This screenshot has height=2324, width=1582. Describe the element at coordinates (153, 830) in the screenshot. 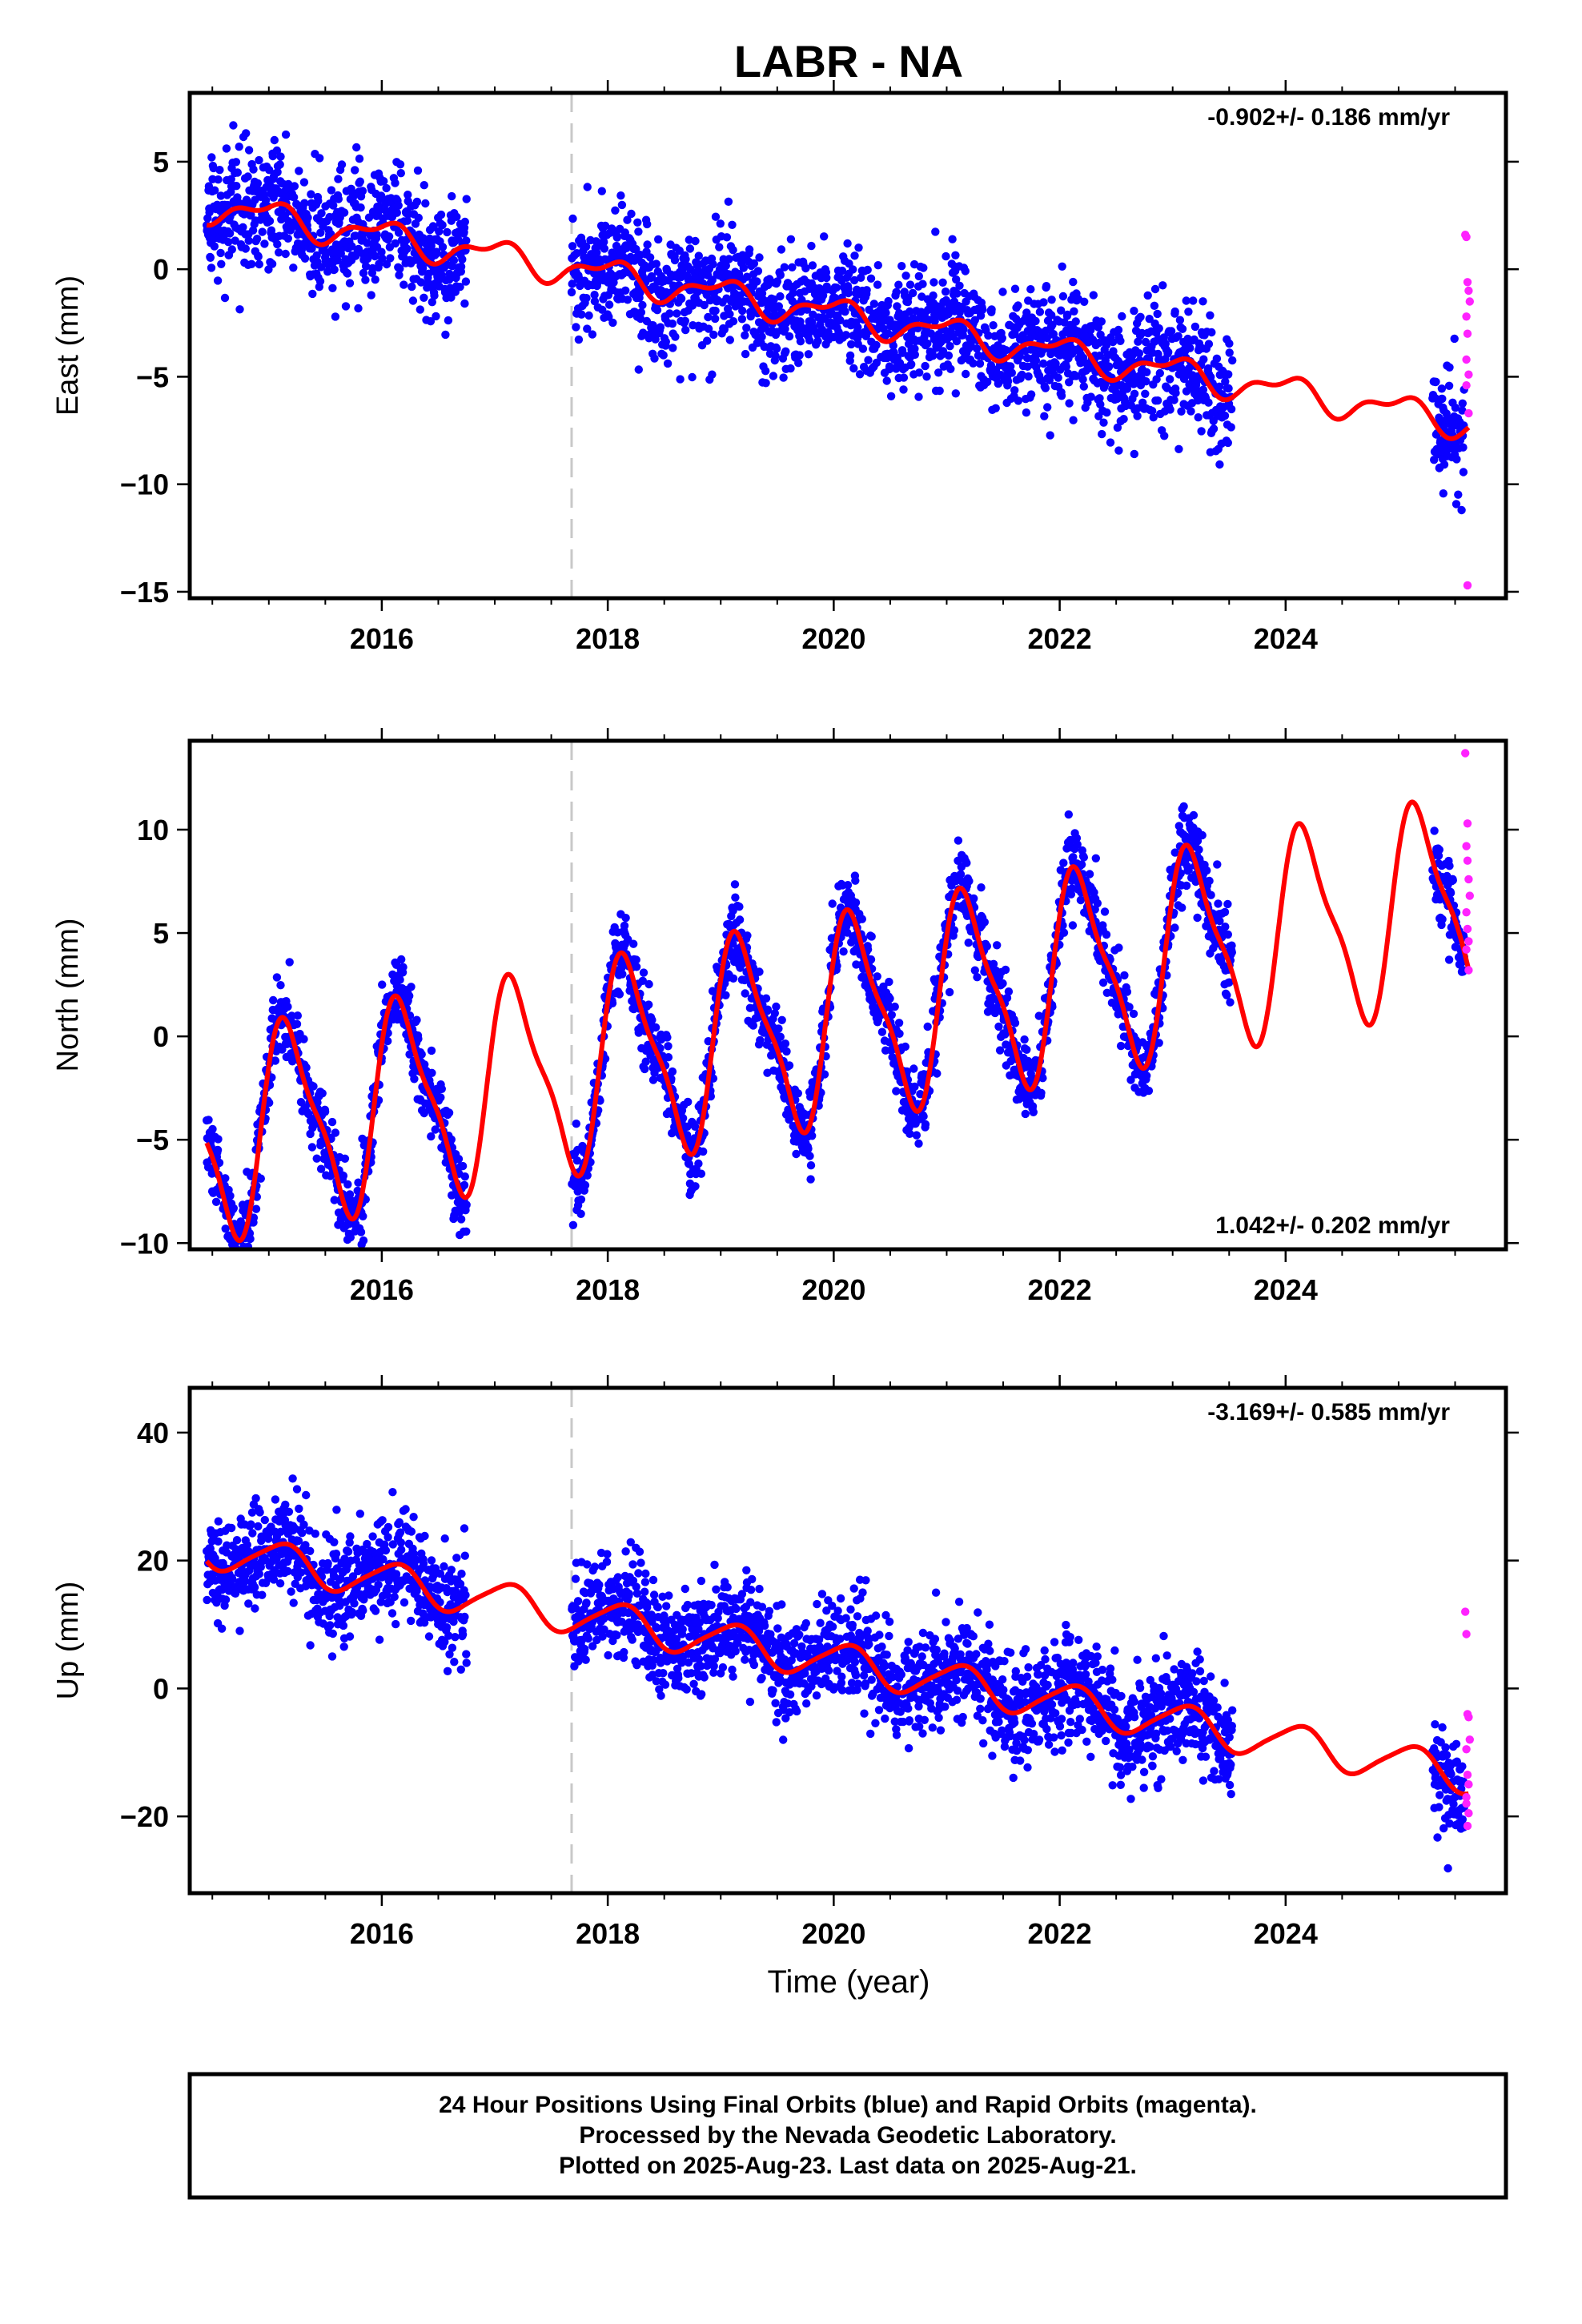

I see `y-tick-label-north: 10` at that location.